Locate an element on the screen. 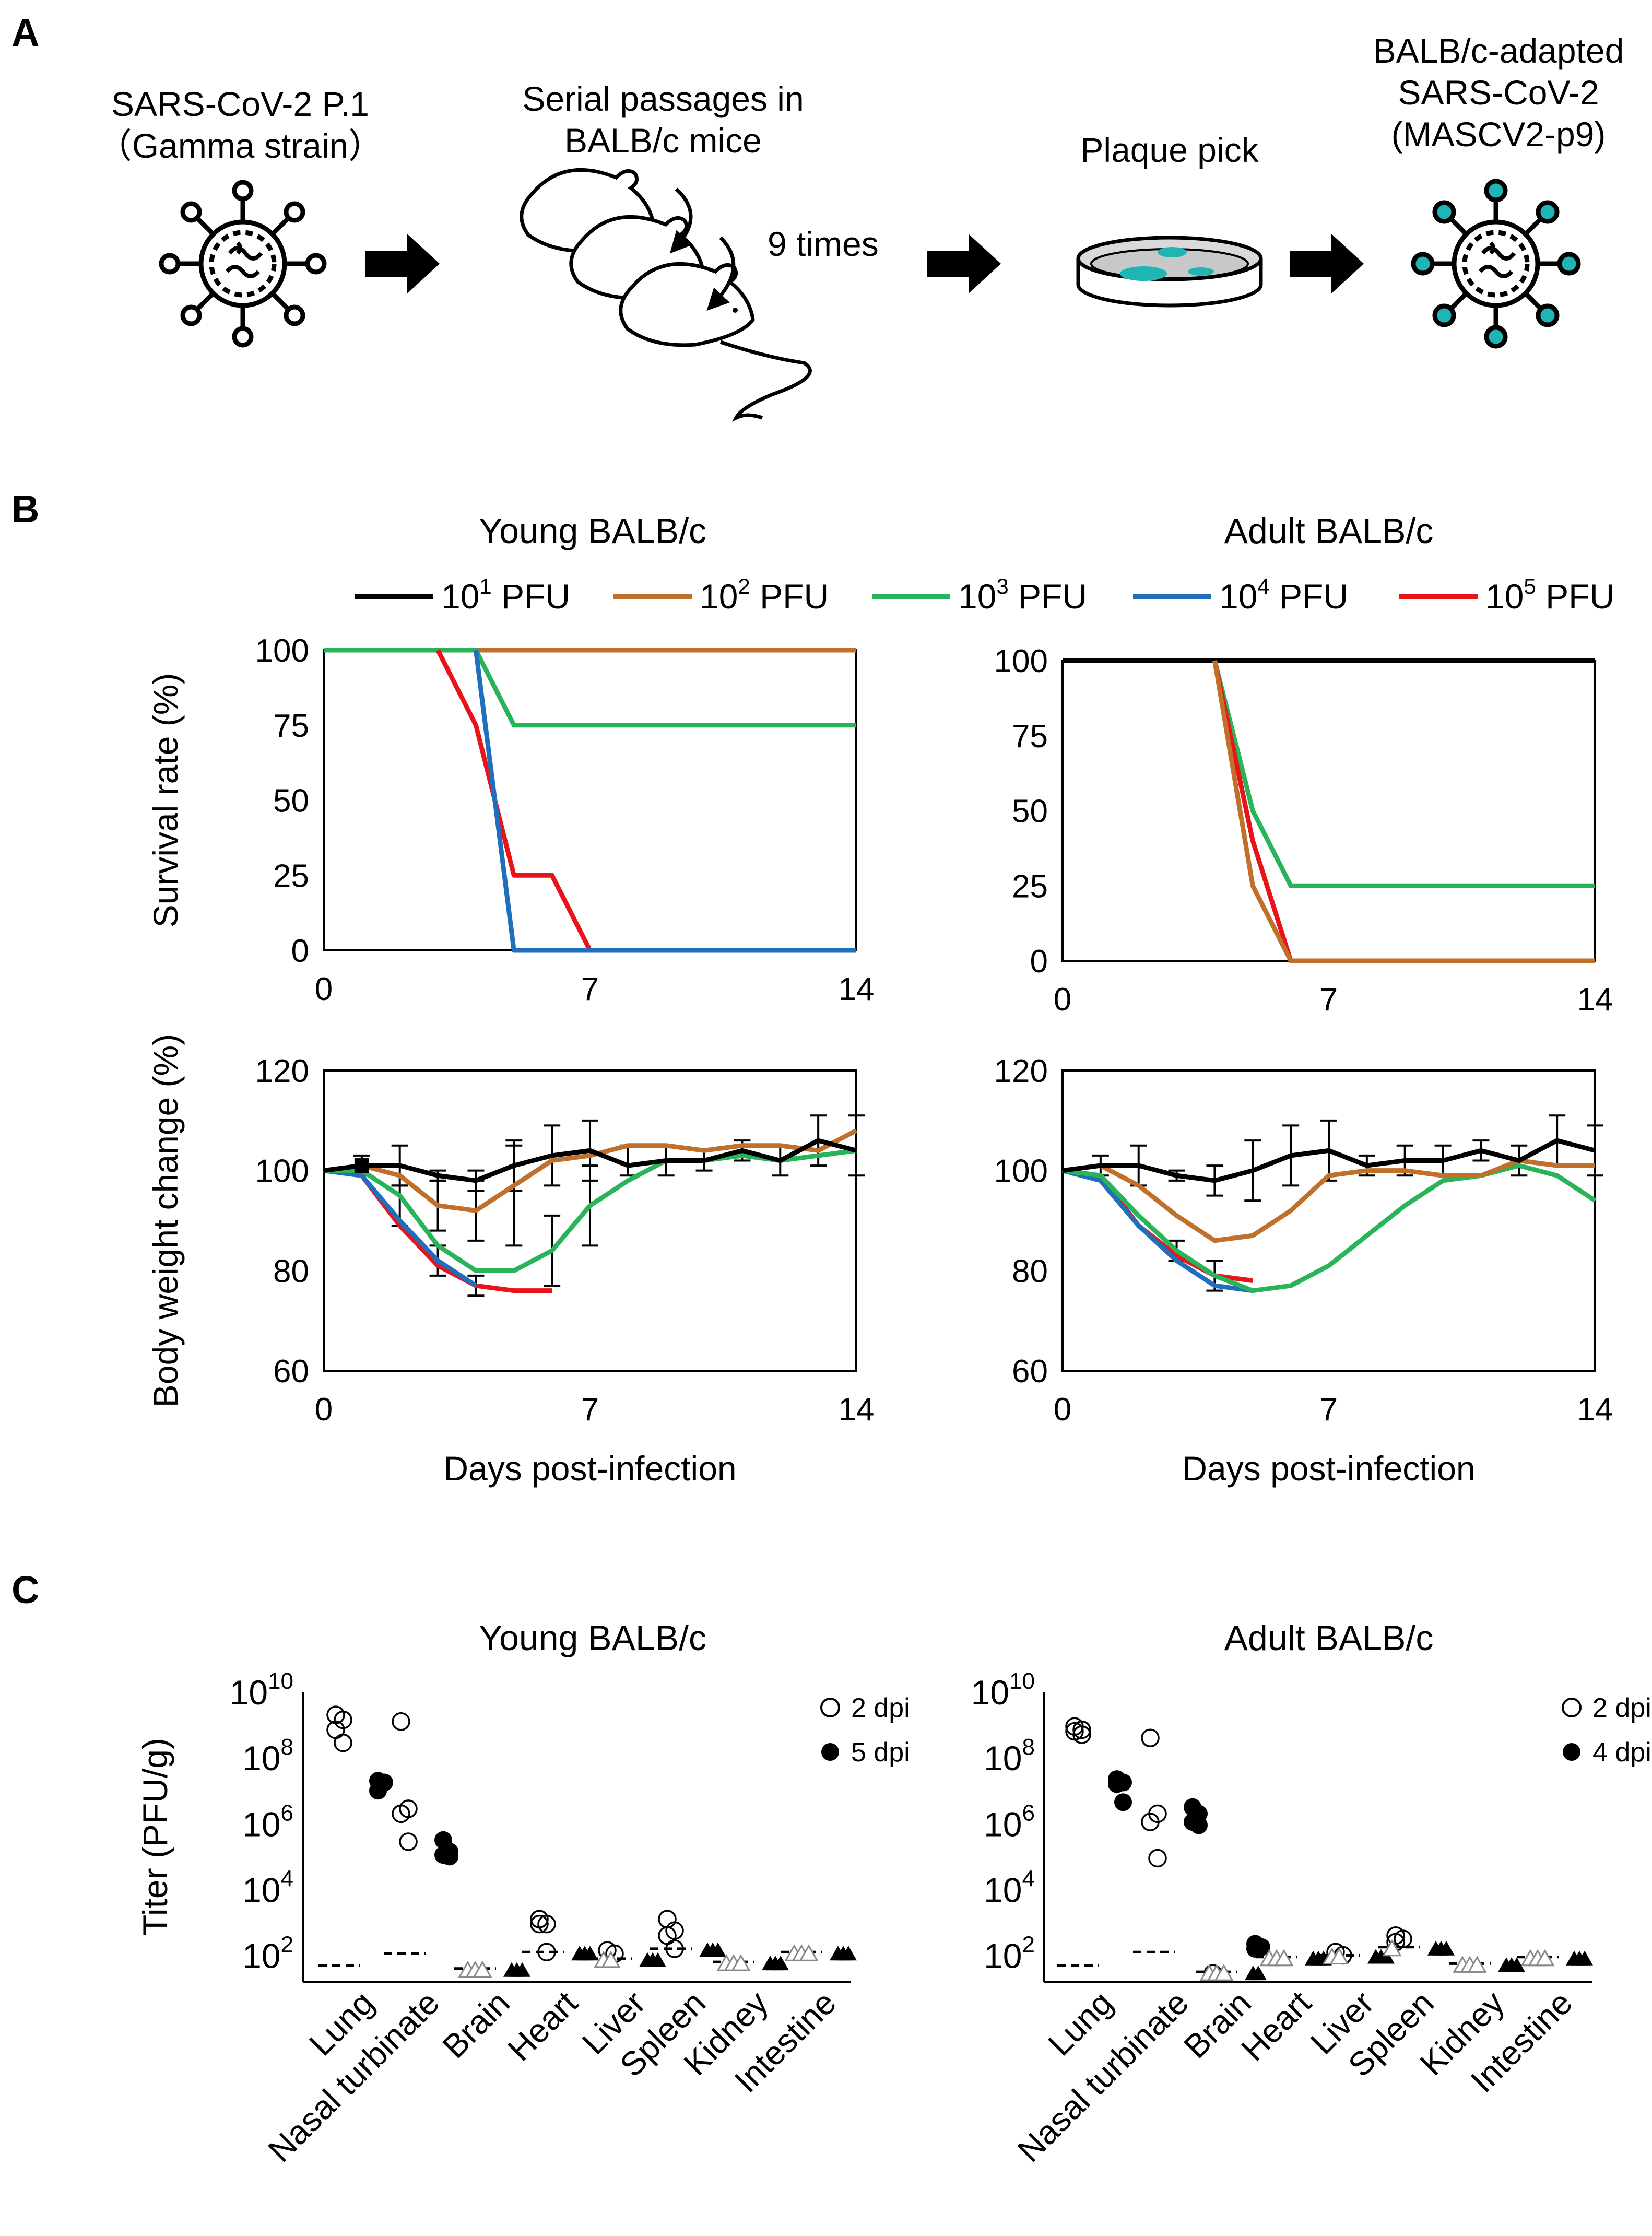  petri-dish-icon is located at coordinates (1169, 272).